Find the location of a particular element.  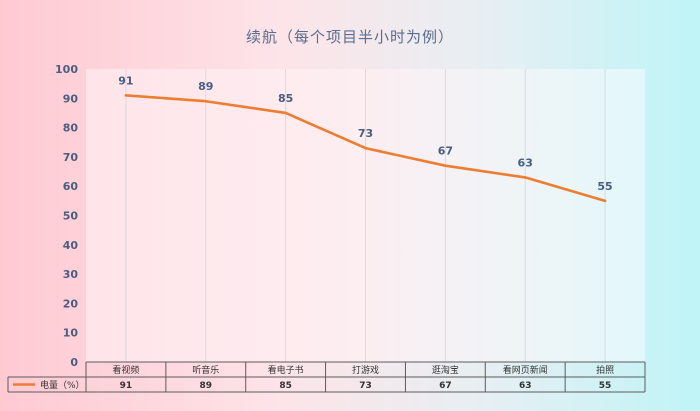

legend-series-name: 电量（%） is located at coordinates (62, 385).